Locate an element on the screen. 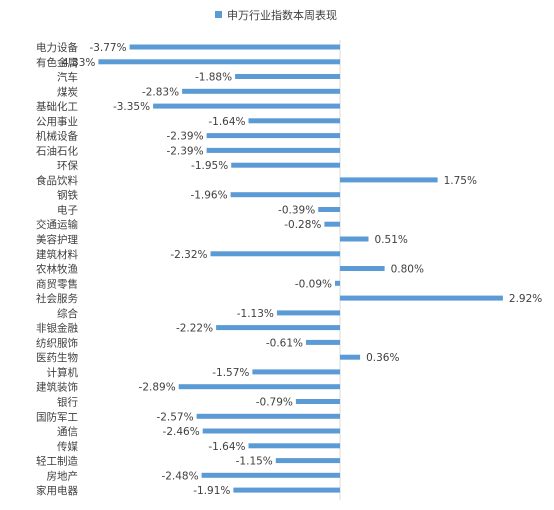  category-label: 建筑材料 is located at coordinates (57, 254).